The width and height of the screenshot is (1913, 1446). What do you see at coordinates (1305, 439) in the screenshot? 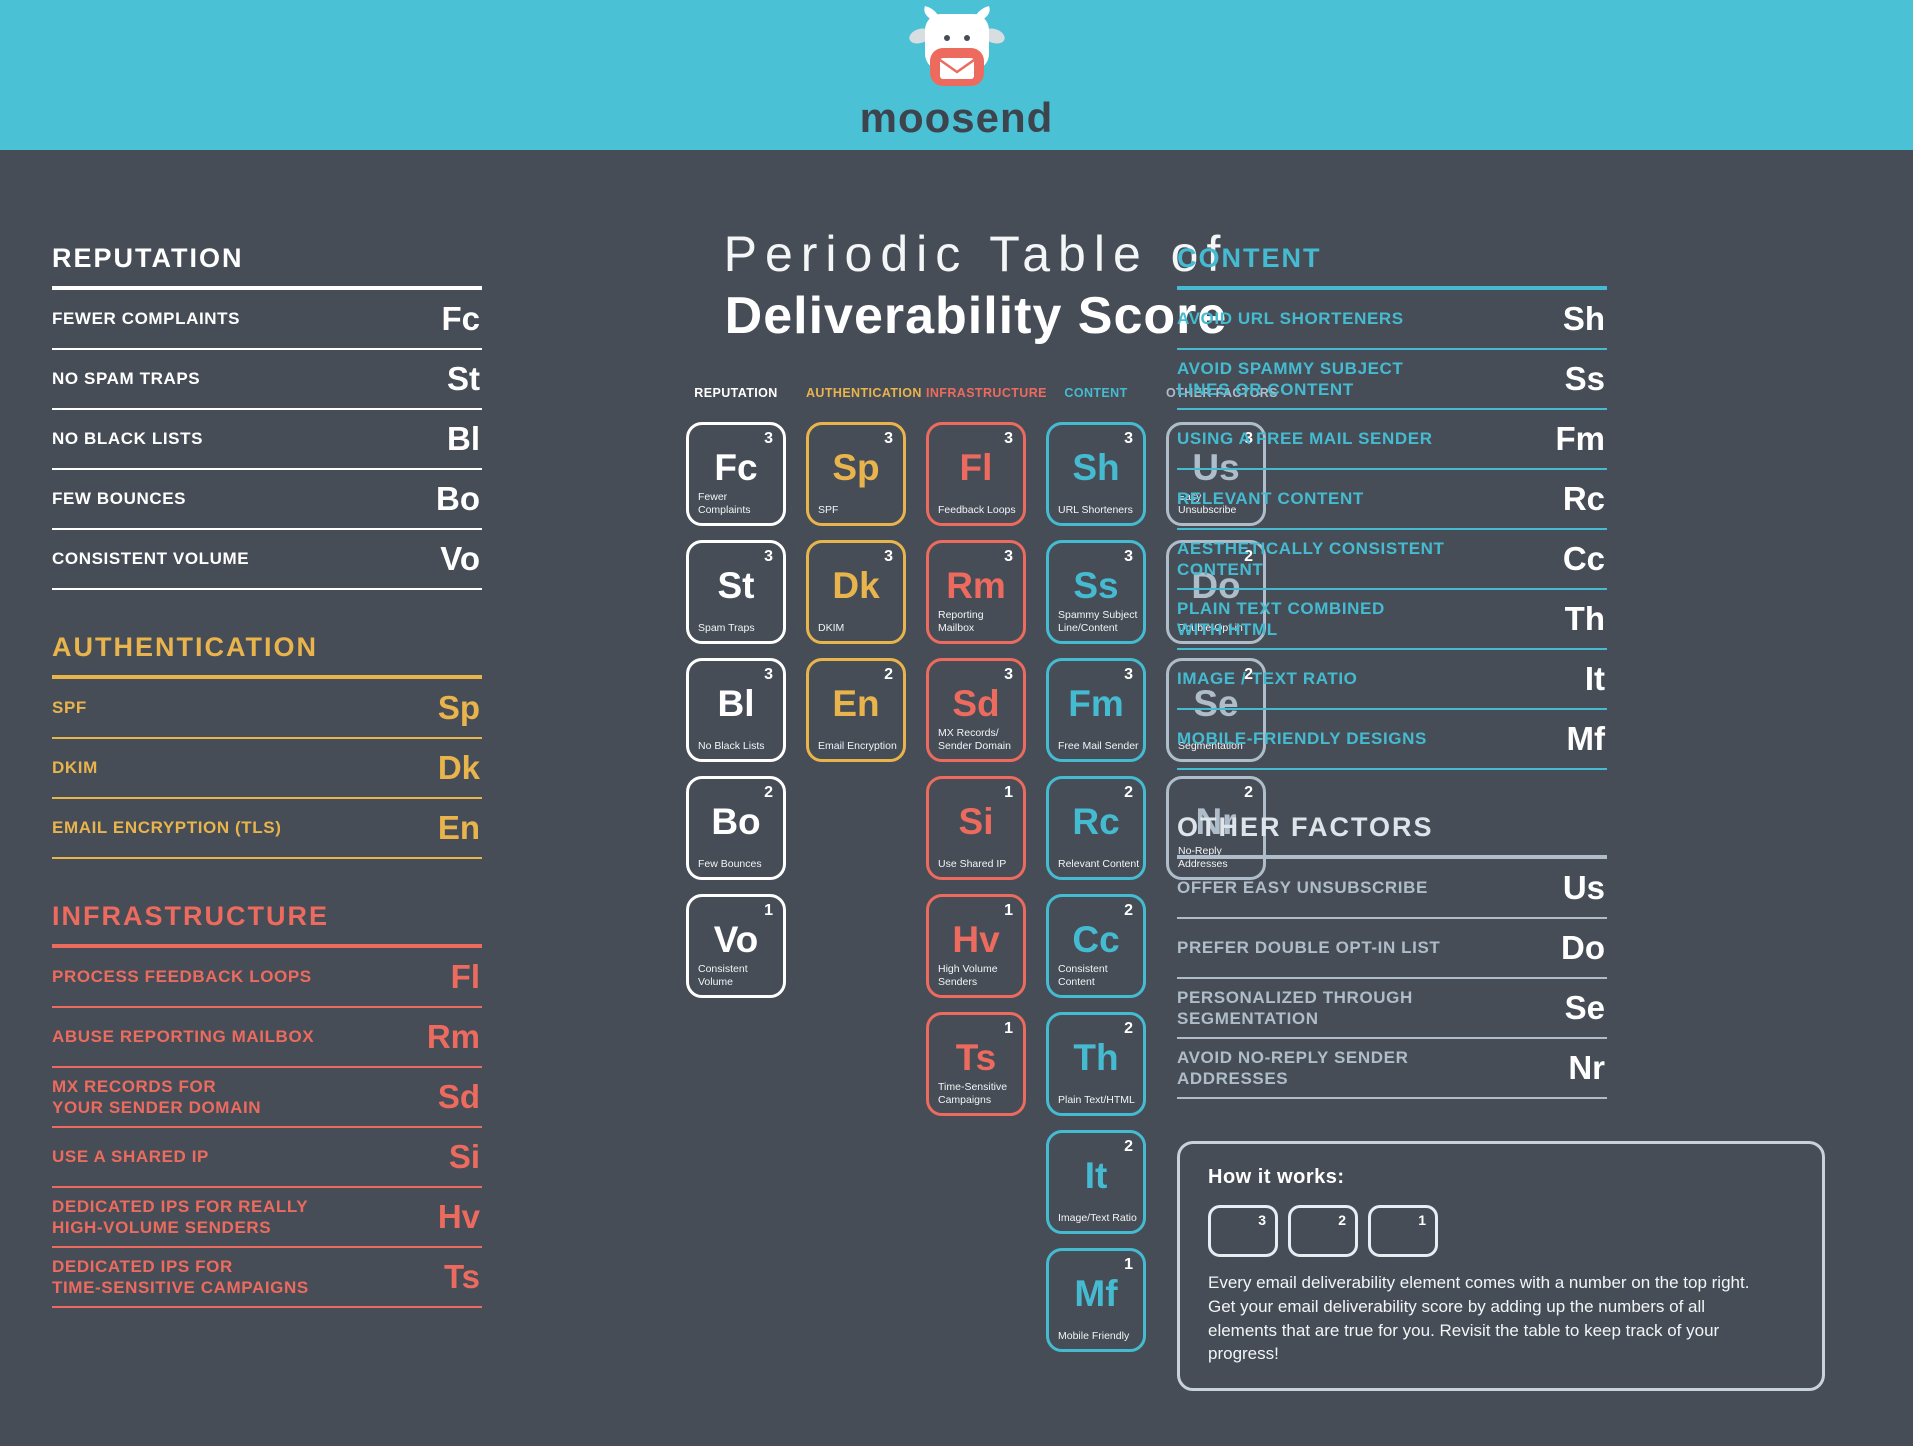
I see `legend-item-label: USING A FREE MAIL SENDER` at bounding box center [1305, 439].